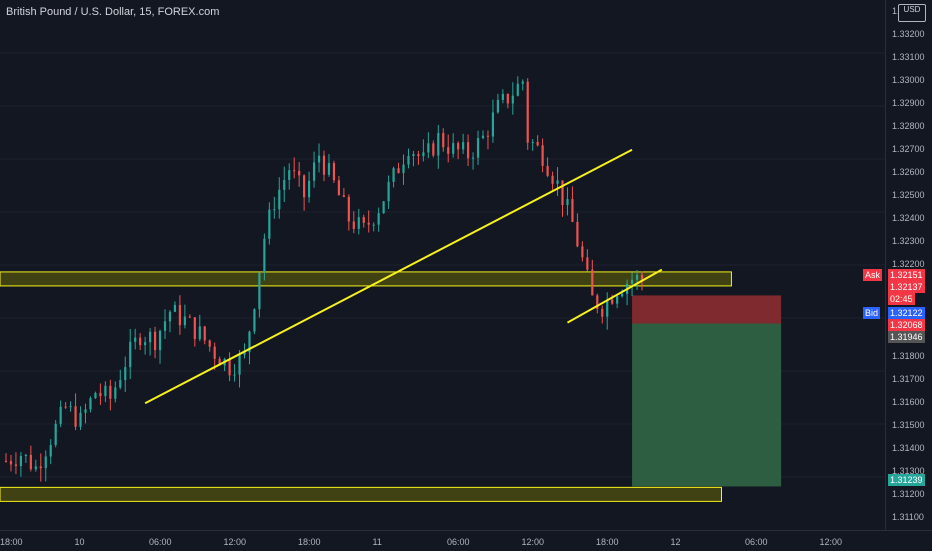 The image size is (932, 551). Describe the element at coordinates (707, 405) in the screenshot. I see `take-profit-zone` at that location.